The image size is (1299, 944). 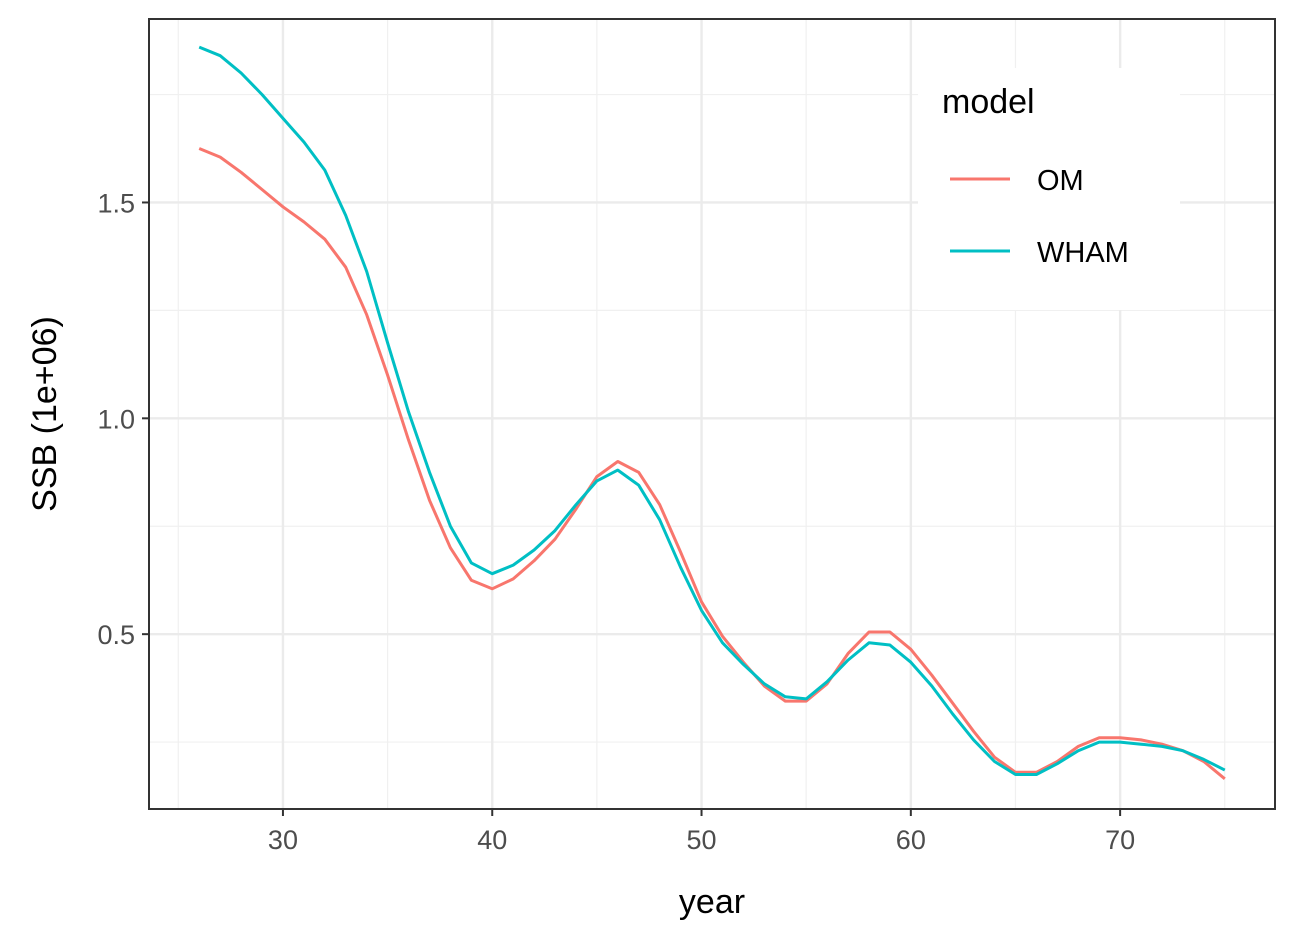 I want to click on y-axis-ticks: 0.5 1.0 1.5, so click(x=123, y=419).